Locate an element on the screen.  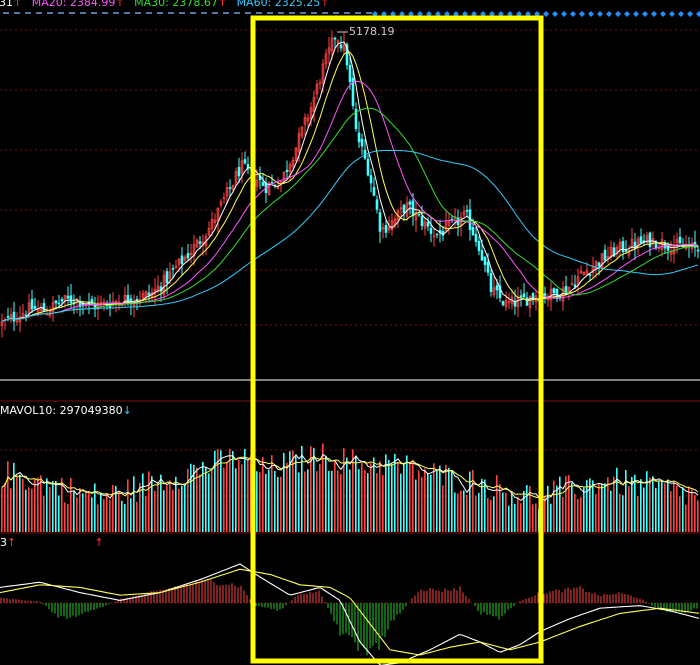
macd-histogram is located at coordinates (349, 617).